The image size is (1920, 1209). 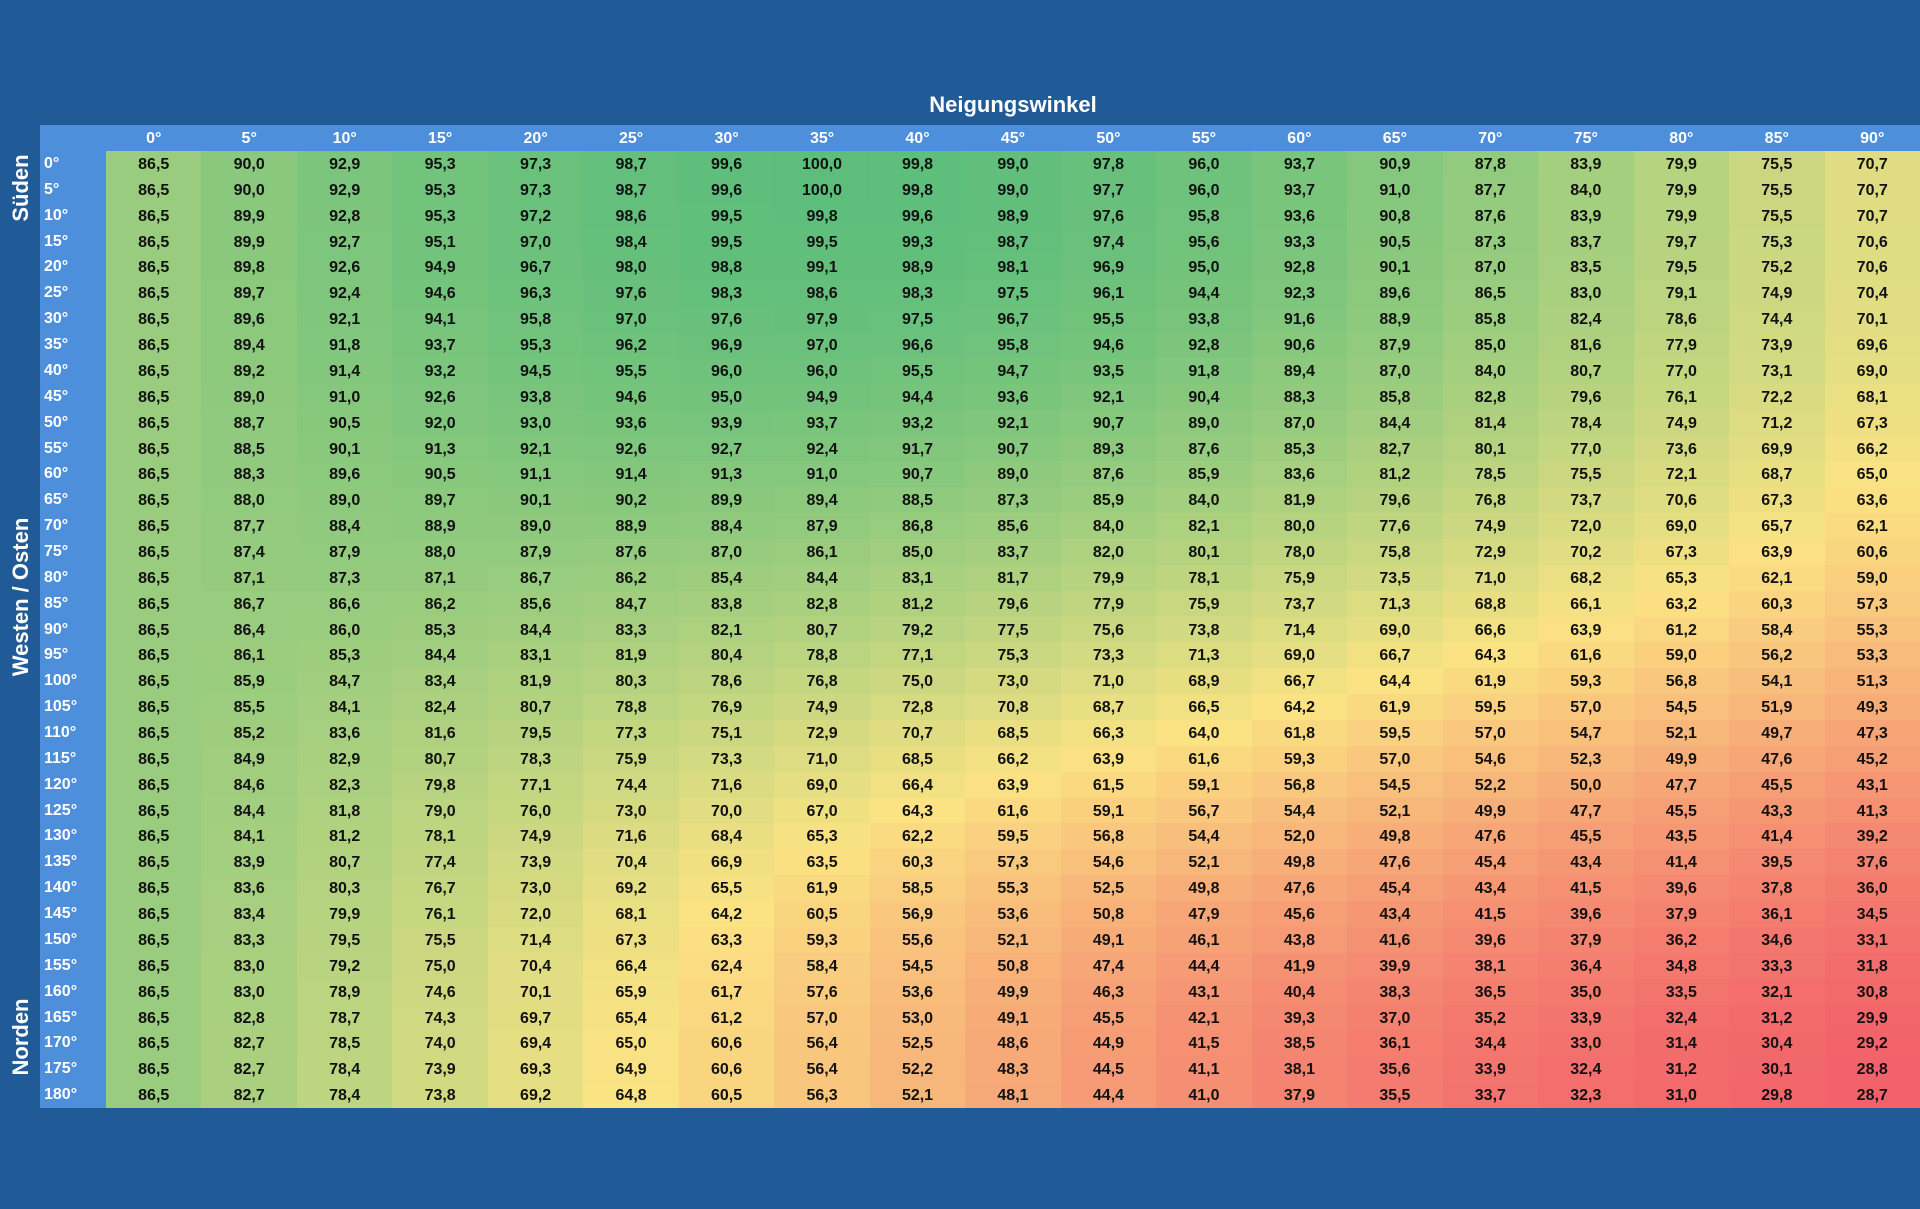 I want to click on heatmap-cell: 92,6, so click(x=440, y=396).